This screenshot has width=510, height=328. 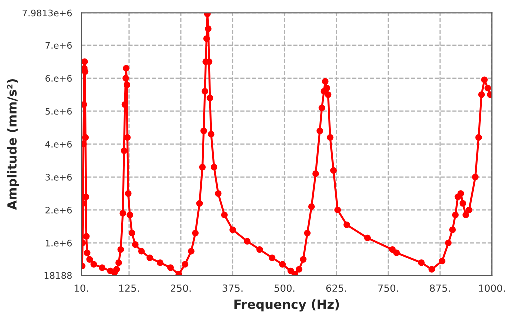 I want to click on x-tick-label: 250., so click(x=181, y=288).